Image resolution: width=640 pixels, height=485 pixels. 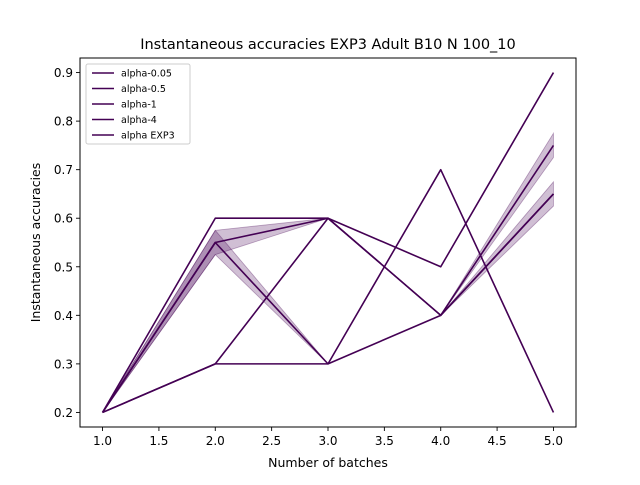 I want to click on y-tick-label: 0.2, so click(x=63, y=413).